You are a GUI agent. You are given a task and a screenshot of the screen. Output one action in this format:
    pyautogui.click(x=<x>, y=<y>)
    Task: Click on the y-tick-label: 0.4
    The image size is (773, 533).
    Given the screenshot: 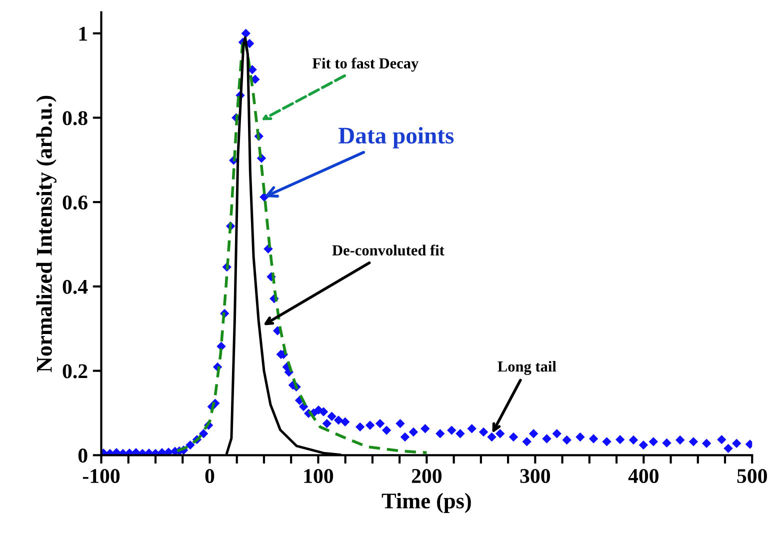 What is the action you would take?
    pyautogui.click(x=75, y=287)
    